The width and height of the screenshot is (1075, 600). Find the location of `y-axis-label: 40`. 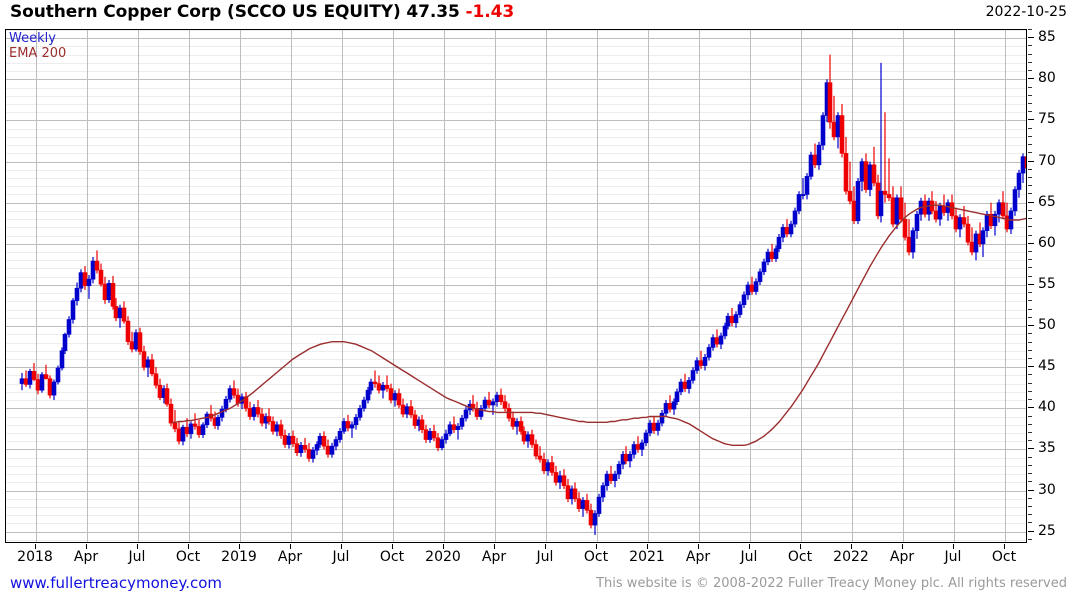

y-axis-label: 40 is located at coordinates (1047, 407).